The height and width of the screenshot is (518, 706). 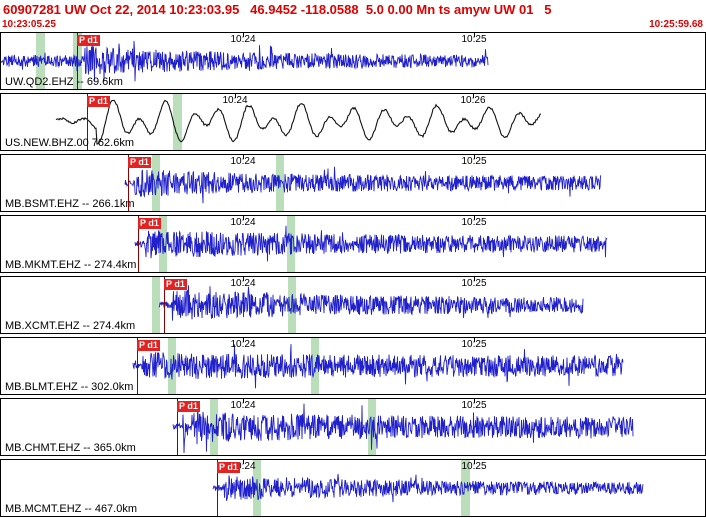 I want to click on trace-panel: P d1 MB.CHMT.EHZ -- 365.0km 10:24 10:25, so click(x=353, y=427).